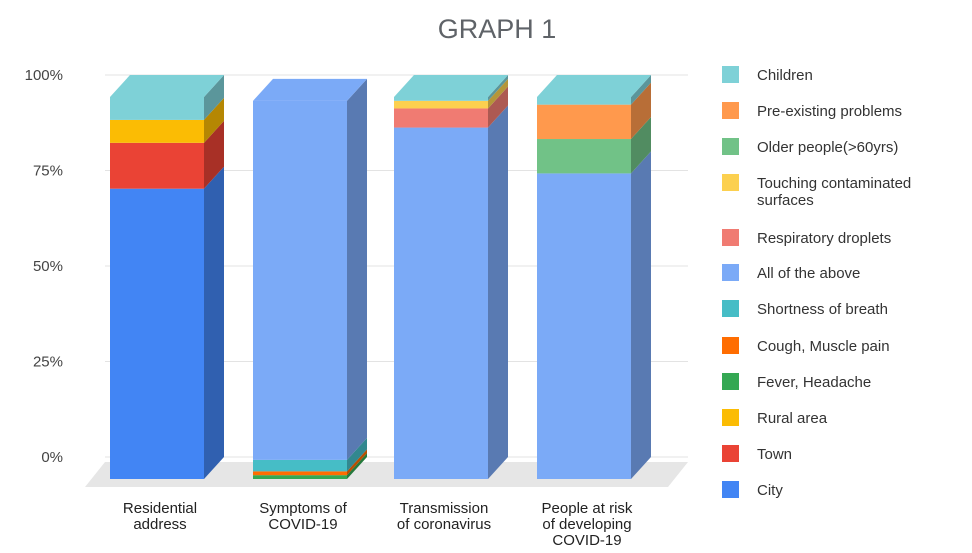 This screenshot has height=553, width=972. I want to click on bar-side-respiratory-droplets, so click(498, 107).